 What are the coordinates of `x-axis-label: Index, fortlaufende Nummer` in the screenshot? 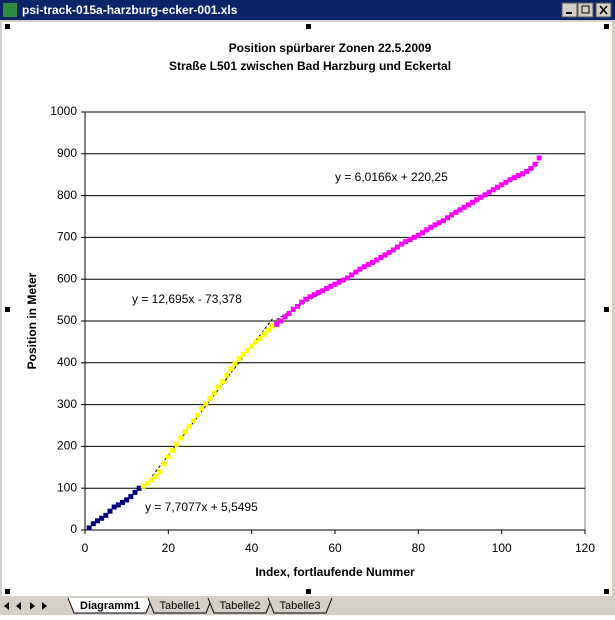 It's located at (335, 572).